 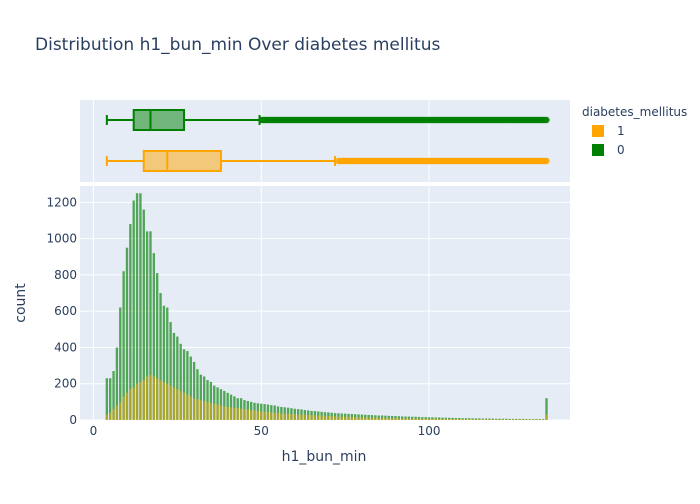 What do you see at coordinates (159, 120) in the screenshot?
I see `boxplot-box` at bounding box center [159, 120].